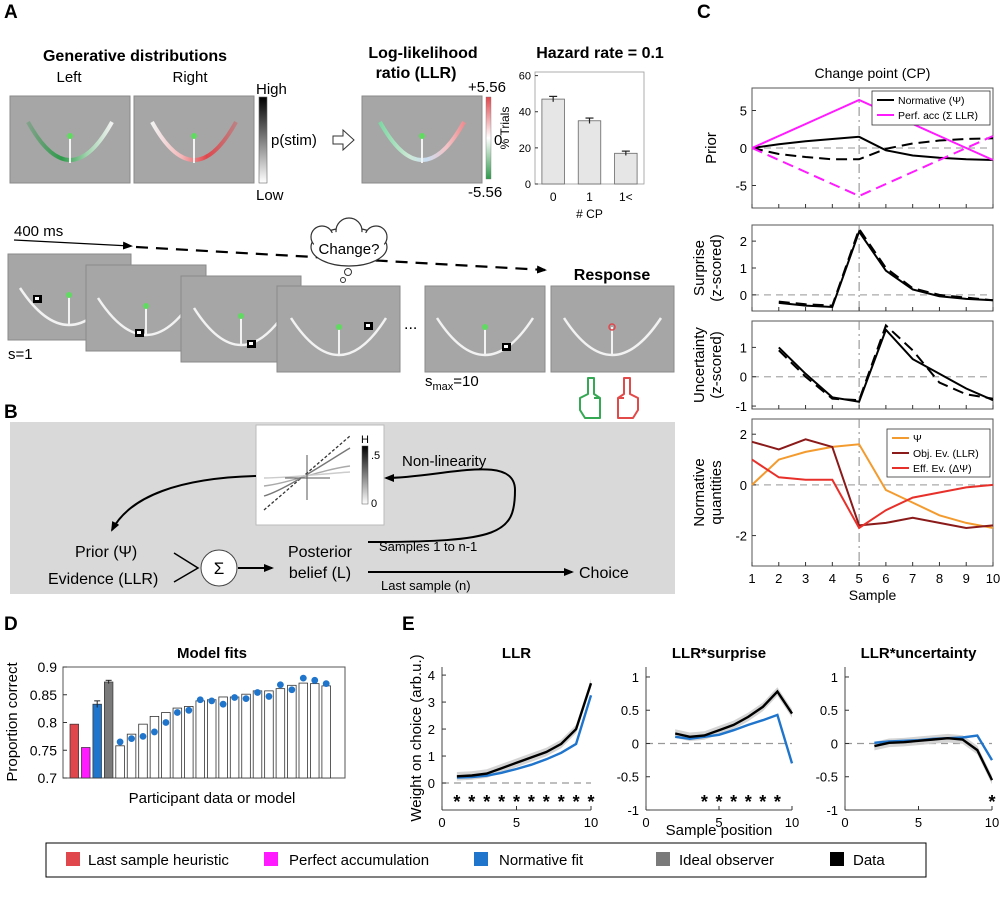 This screenshot has height=907, width=1000. What do you see at coordinates (741, 536) in the screenshot?
I see `y-tick-label: -2` at bounding box center [741, 536].